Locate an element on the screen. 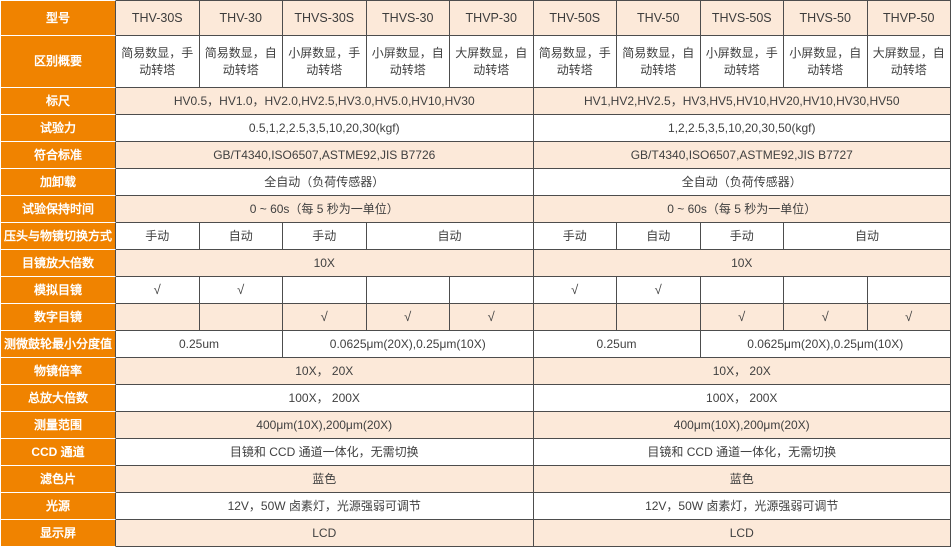  model-header: THV-50S is located at coordinates (575, 18).